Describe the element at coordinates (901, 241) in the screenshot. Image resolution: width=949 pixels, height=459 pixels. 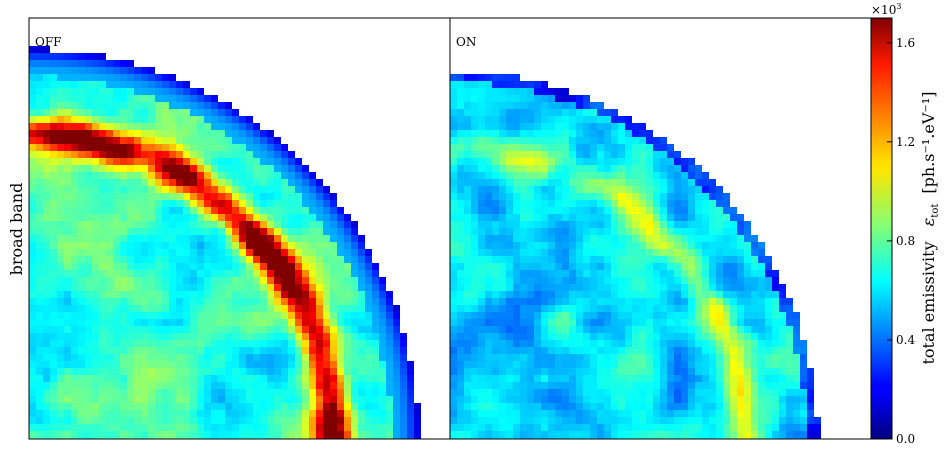
I see `colorbar-ticks: 0.00.40.81.21.6` at that location.